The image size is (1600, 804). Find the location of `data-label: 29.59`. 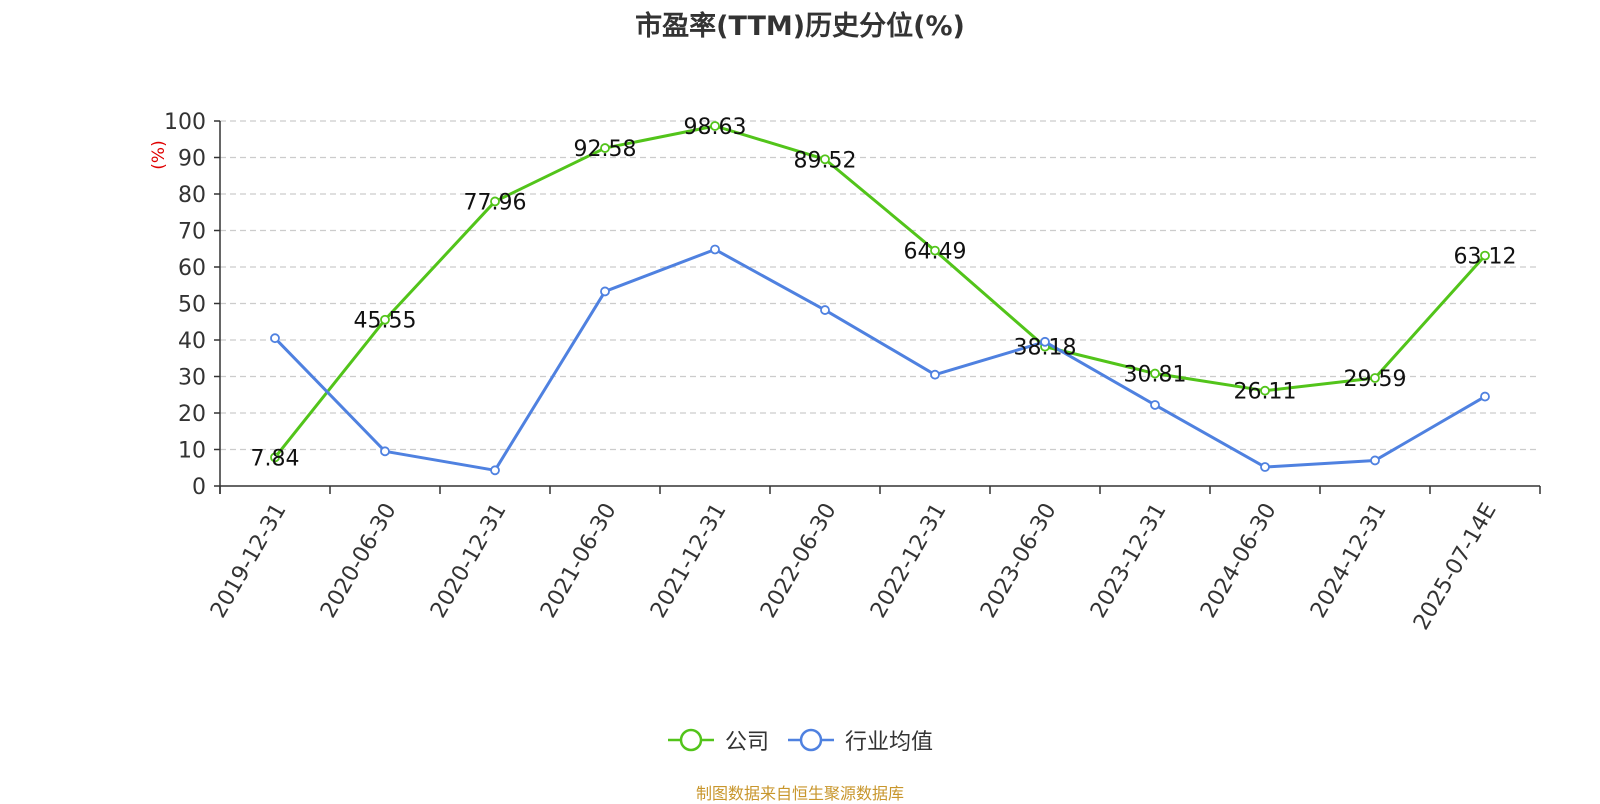

data-label: 29.59 is located at coordinates (1375, 379).